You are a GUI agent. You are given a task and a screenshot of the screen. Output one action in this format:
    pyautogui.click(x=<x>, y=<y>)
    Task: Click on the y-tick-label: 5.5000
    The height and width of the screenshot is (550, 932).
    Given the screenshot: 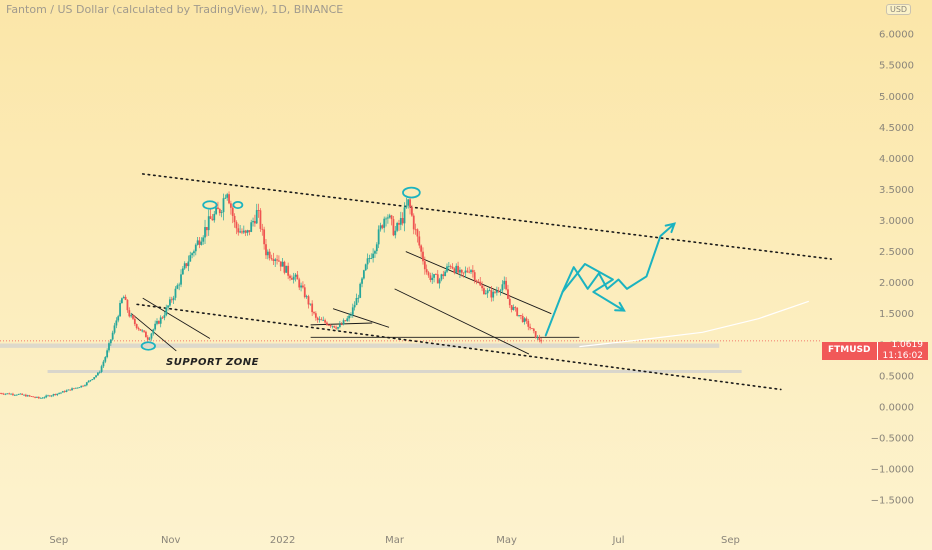 What is the action you would take?
    pyautogui.click(x=896, y=66)
    